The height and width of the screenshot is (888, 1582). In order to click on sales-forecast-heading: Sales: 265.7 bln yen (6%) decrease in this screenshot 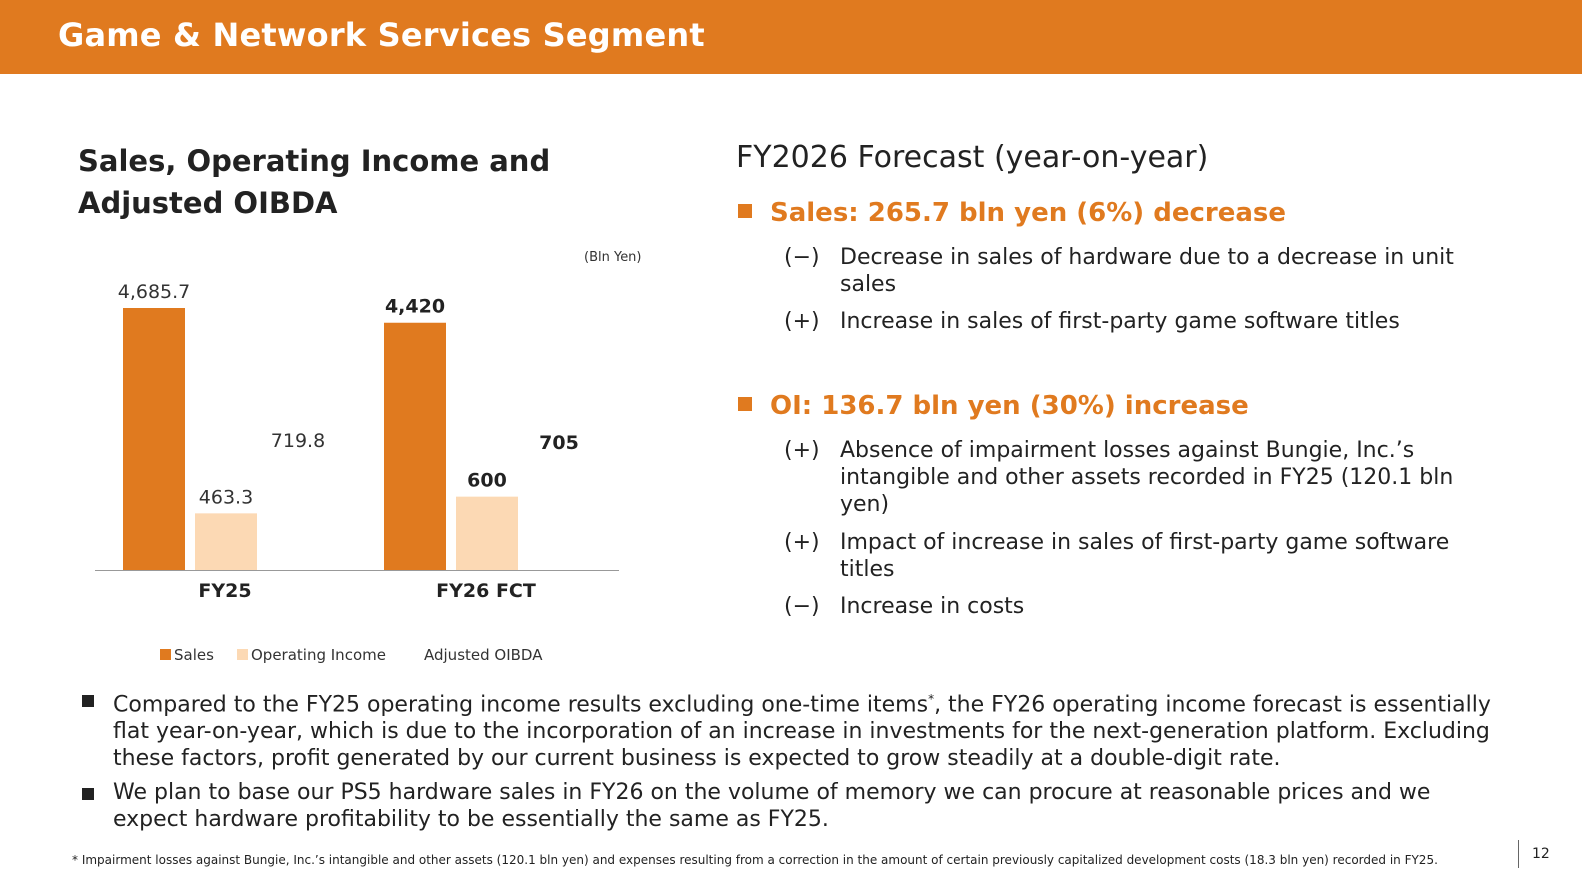, I will do `click(1012, 213)`.